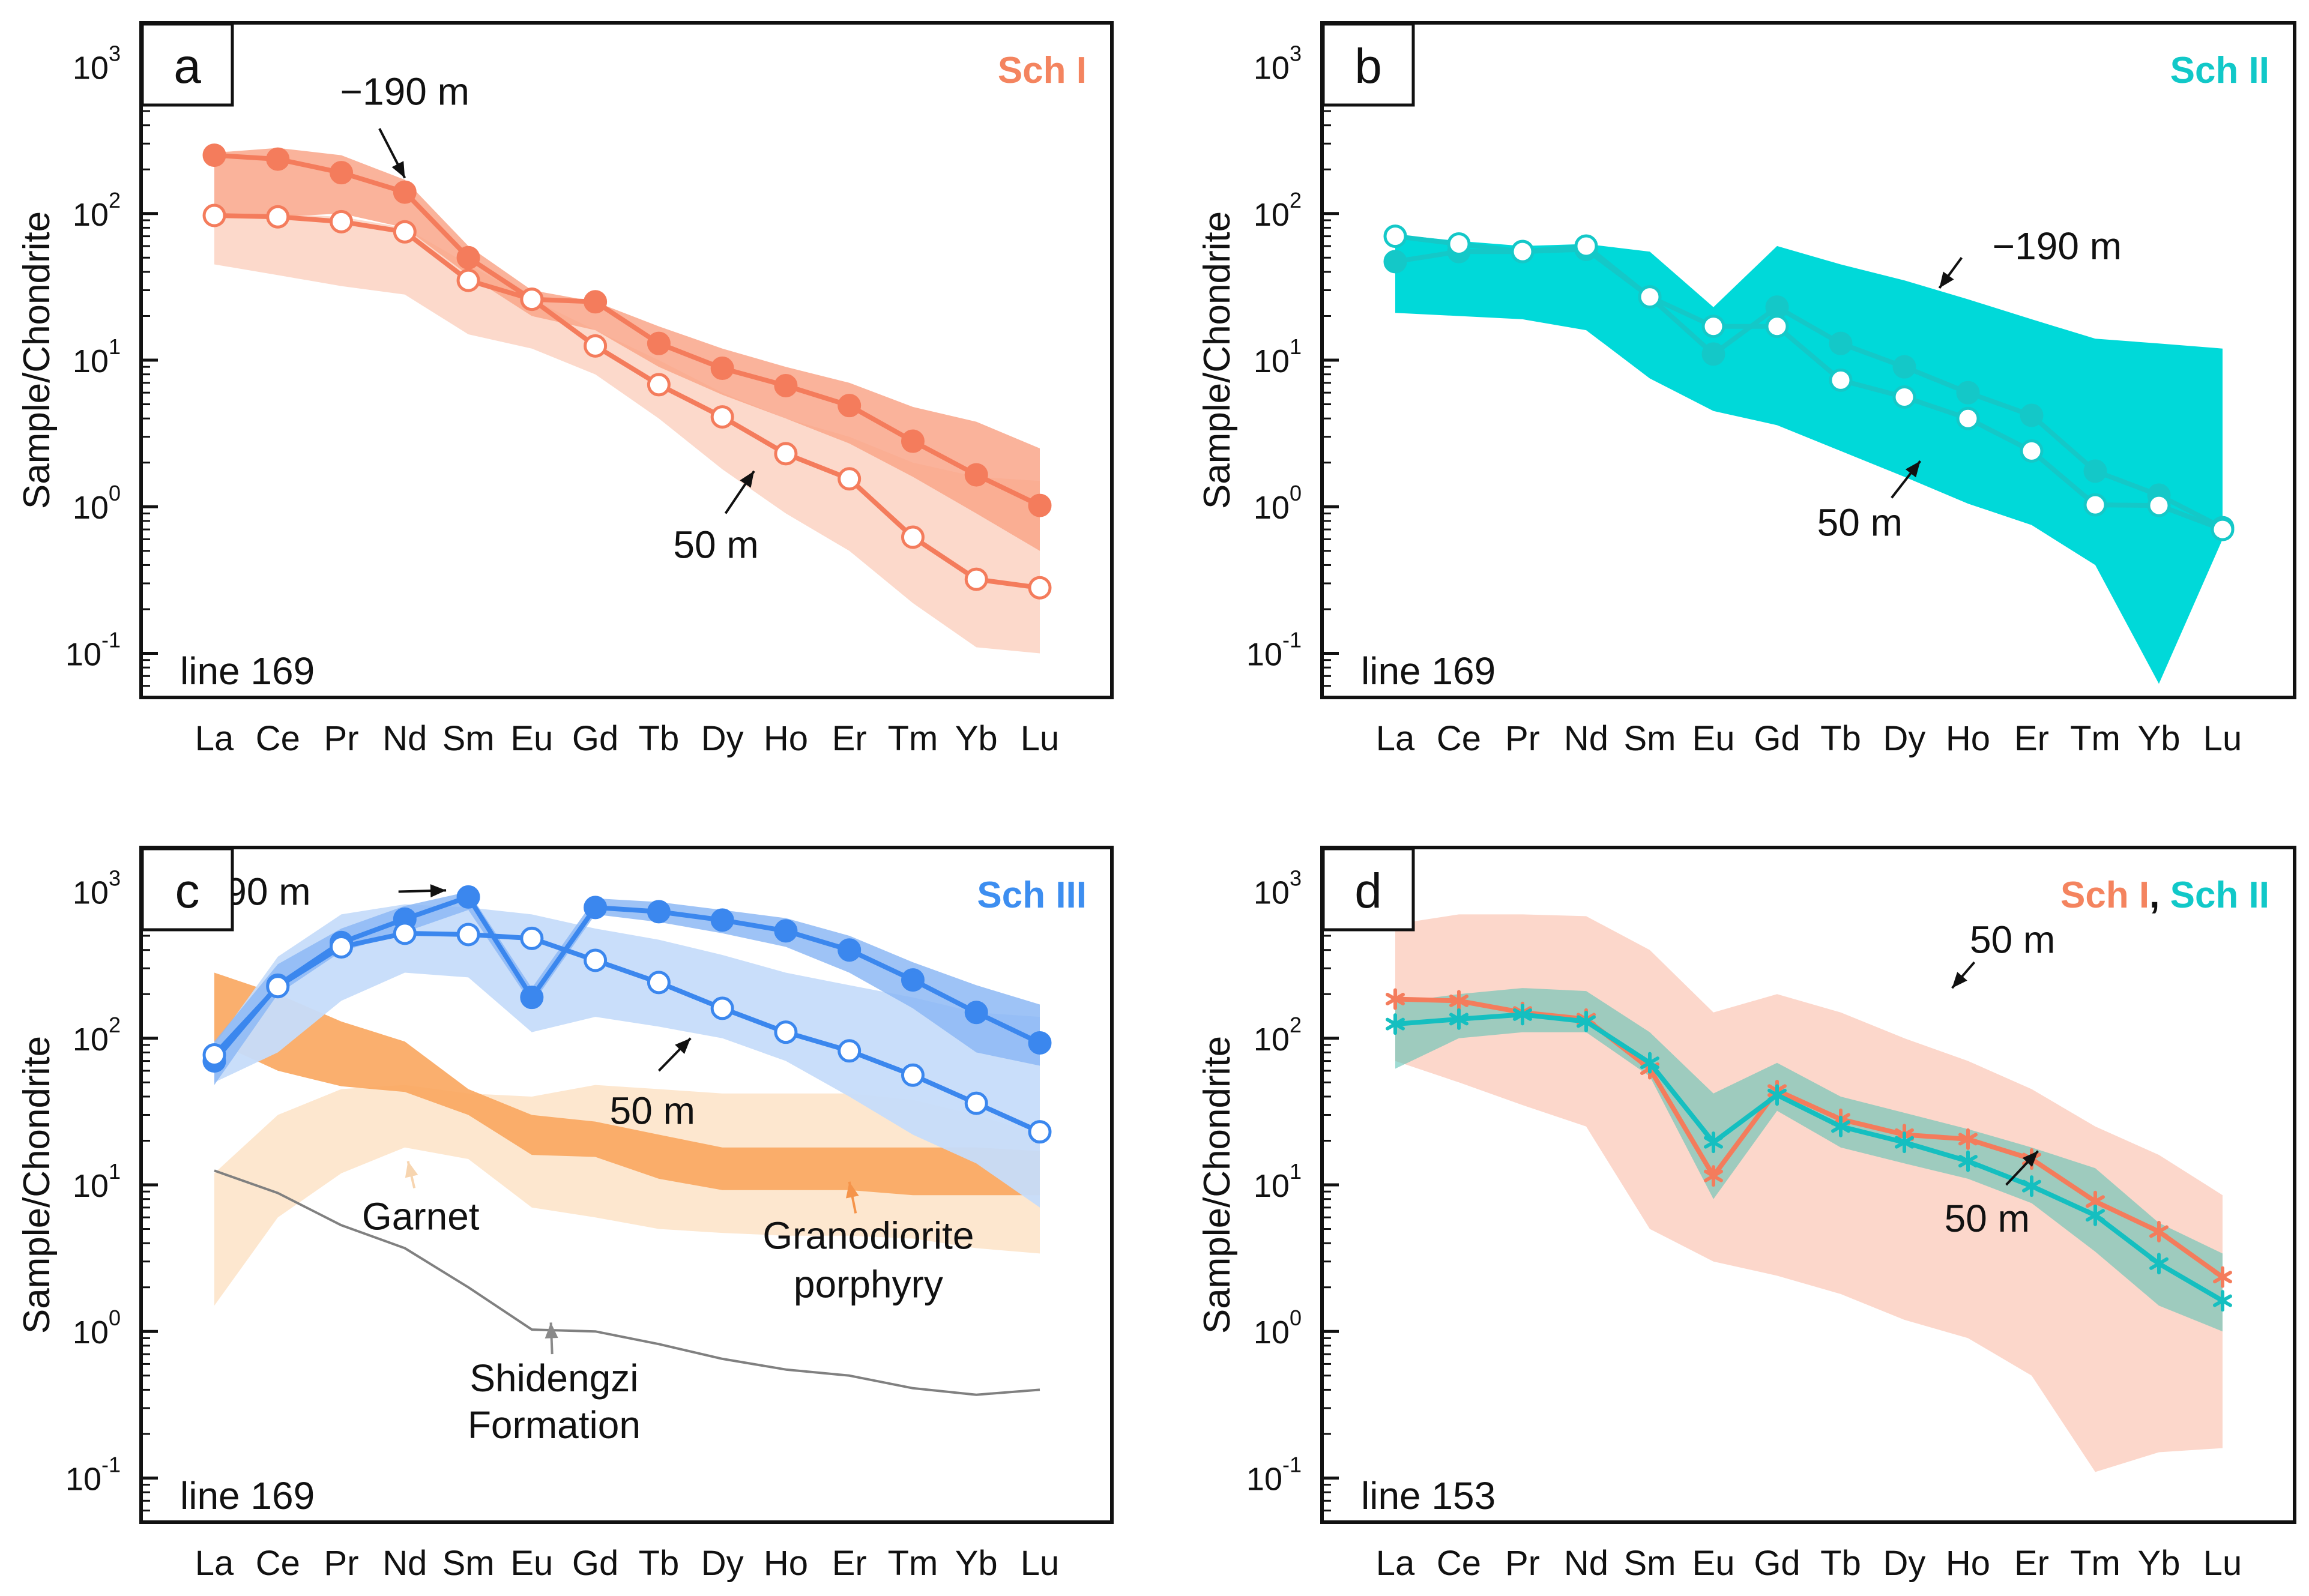  What do you see at coordinates (1860, 522) in the screenshot?
I see `annotation-label: 50 m` at bounding box center [1860, 522].